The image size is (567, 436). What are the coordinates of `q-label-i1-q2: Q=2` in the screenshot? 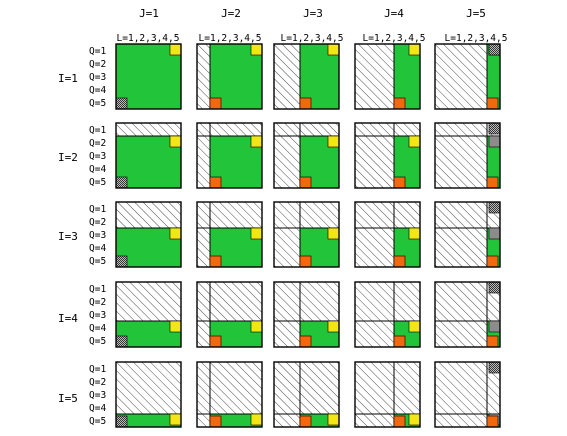 It's located at (97, 64).